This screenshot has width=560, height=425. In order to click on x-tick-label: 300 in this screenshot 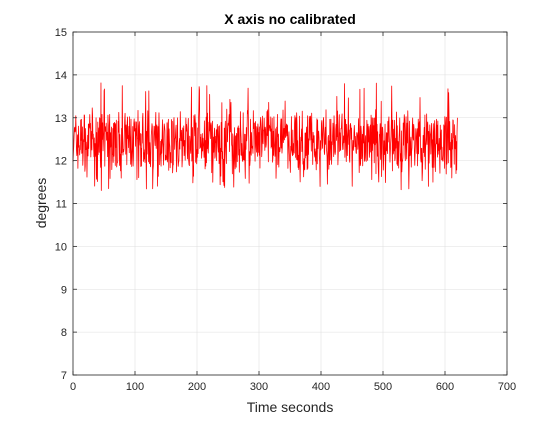, I will do `click(259, 387)`.